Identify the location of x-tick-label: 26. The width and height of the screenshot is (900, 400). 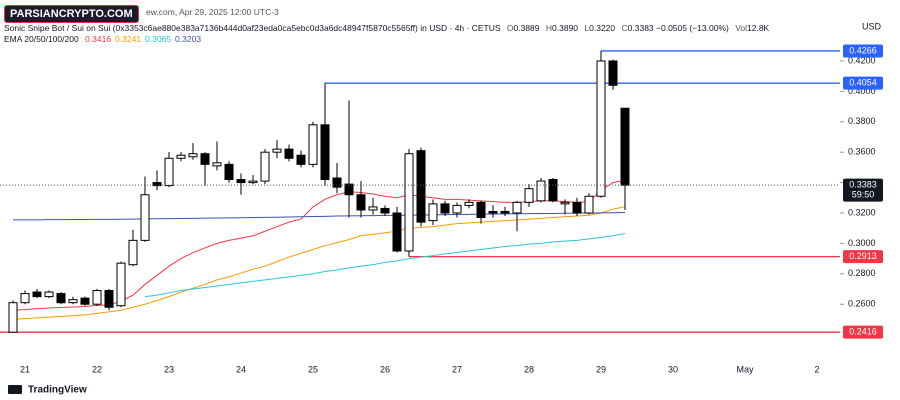
(385, 369).